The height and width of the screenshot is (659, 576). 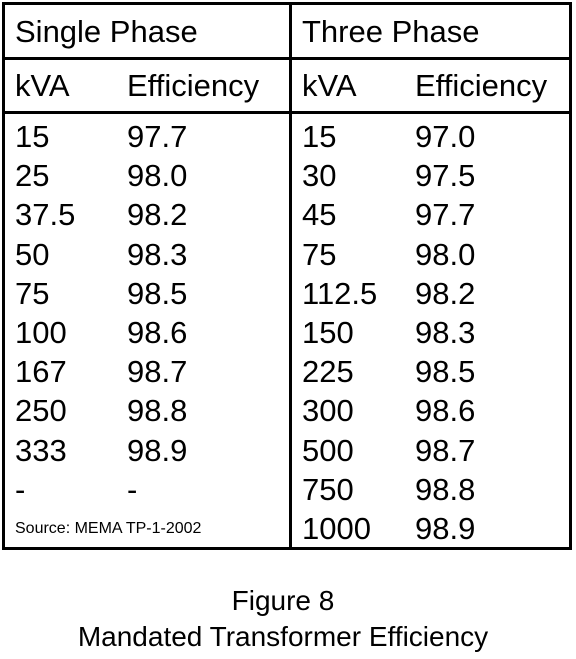 I want to click on single-phase-kva-cell: 50, so click(x=32, y=254).